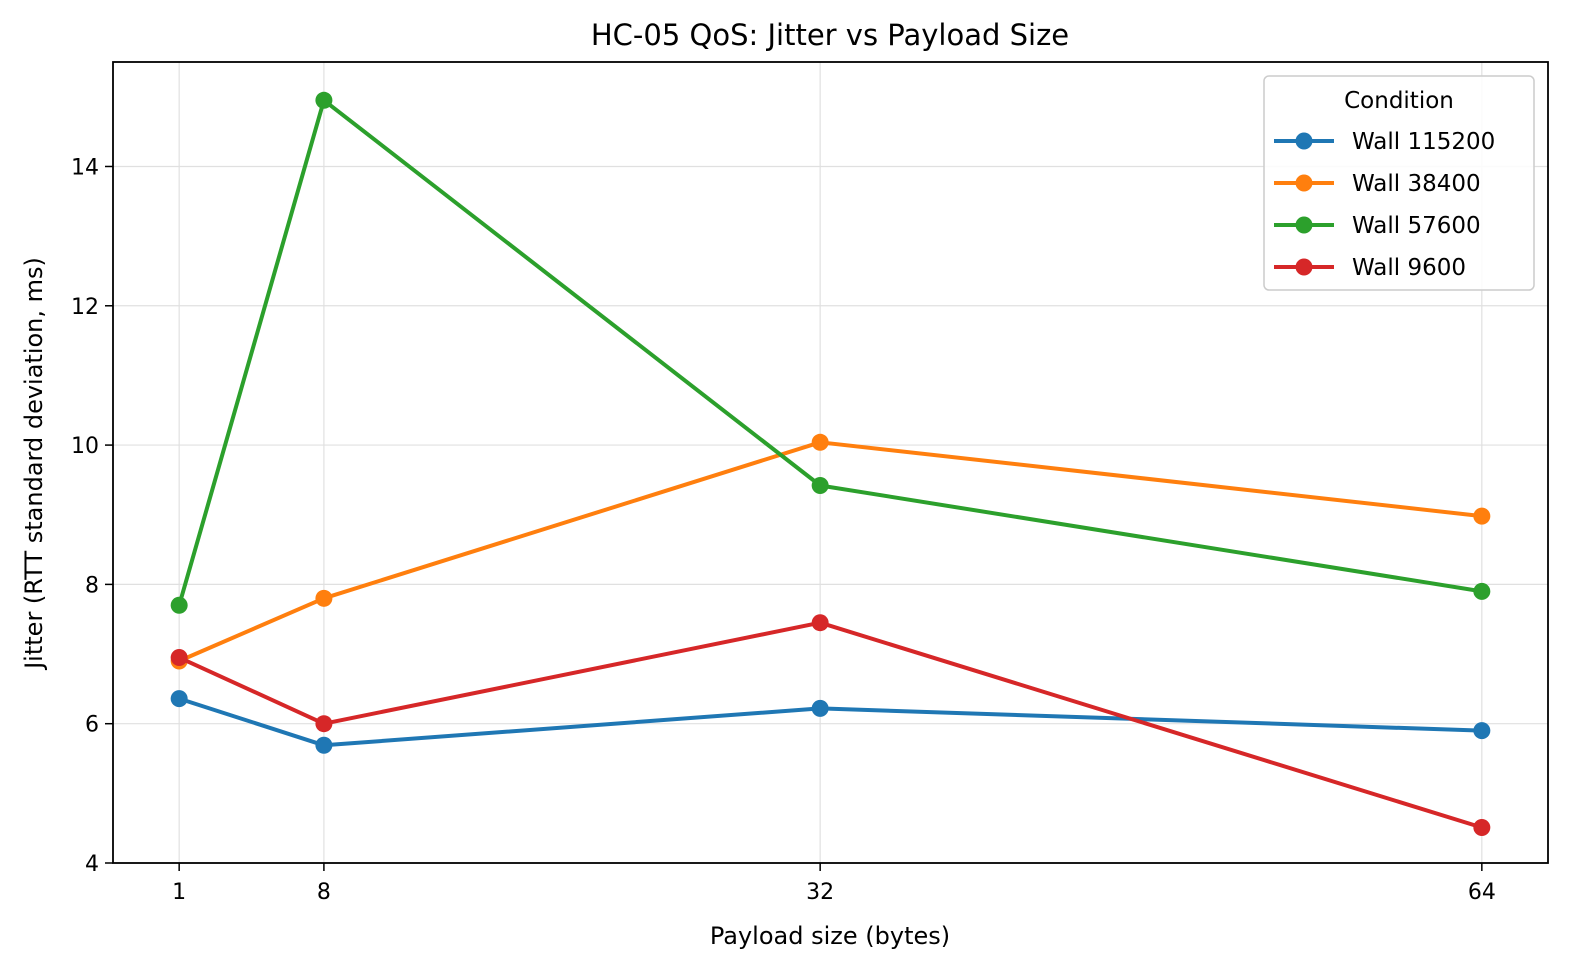 This screenshot has width=1580, height=977. I want to click on legend-item: Wall 115200, so click(1384, 142).